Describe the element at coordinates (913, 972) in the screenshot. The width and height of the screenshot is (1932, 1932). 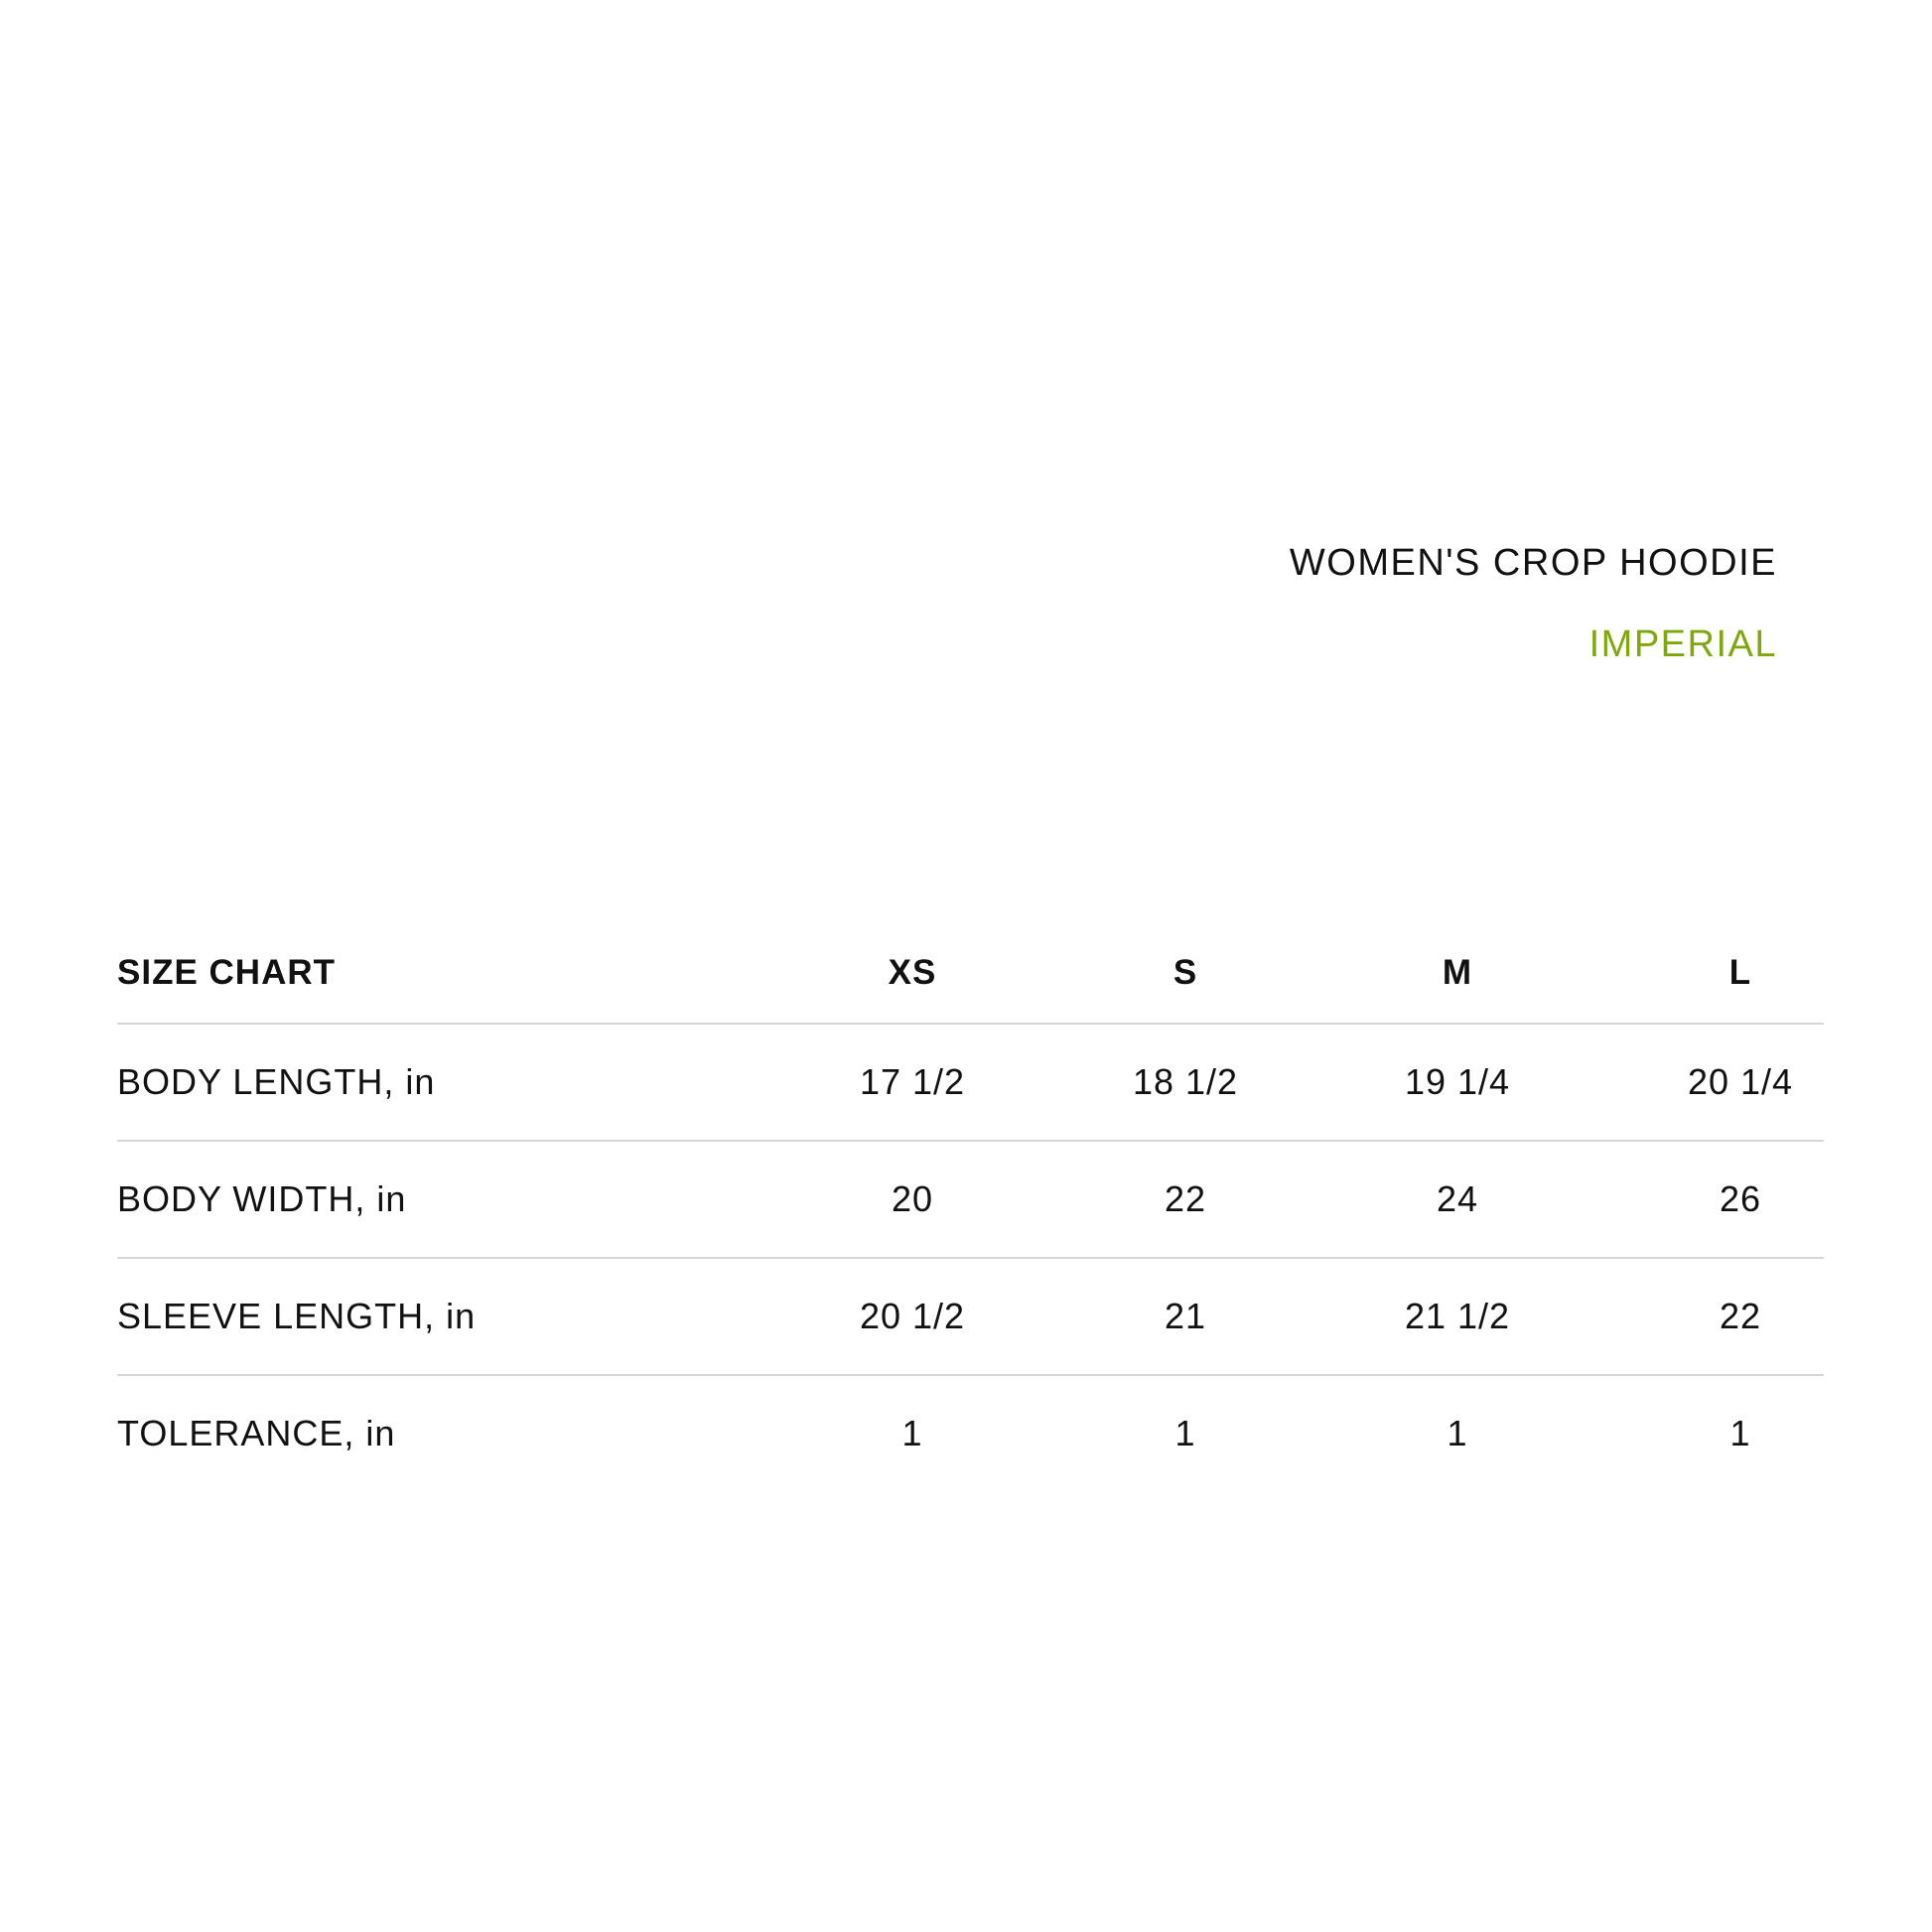
I see `size-header-xs: XS` at that location.